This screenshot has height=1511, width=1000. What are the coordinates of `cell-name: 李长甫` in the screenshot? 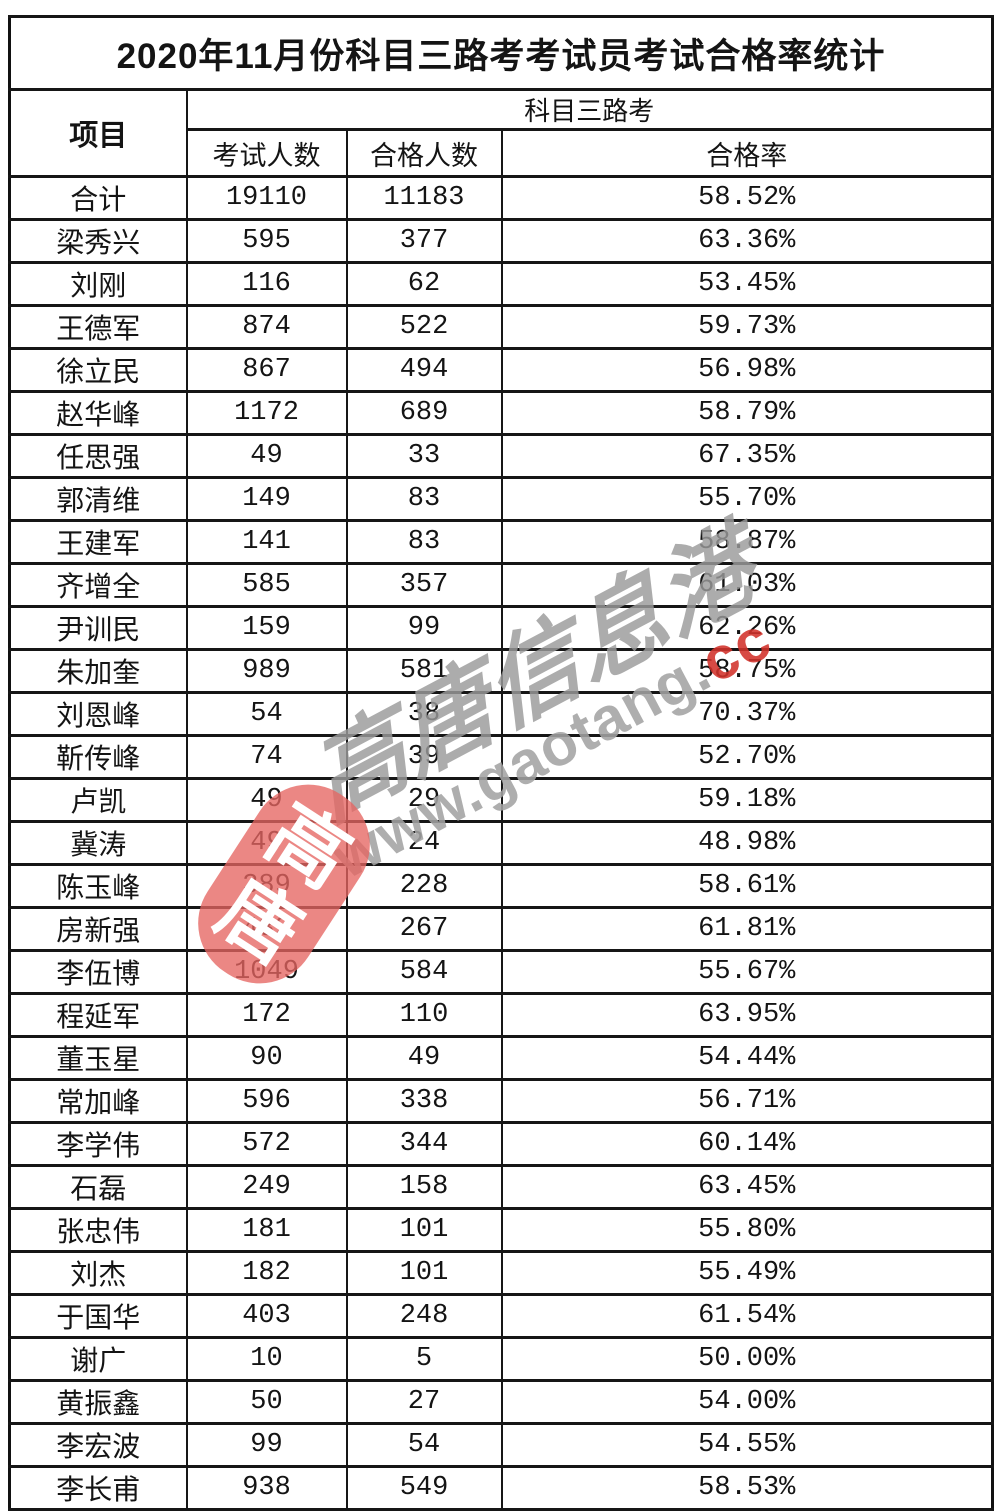 It's located at (98, 1488).